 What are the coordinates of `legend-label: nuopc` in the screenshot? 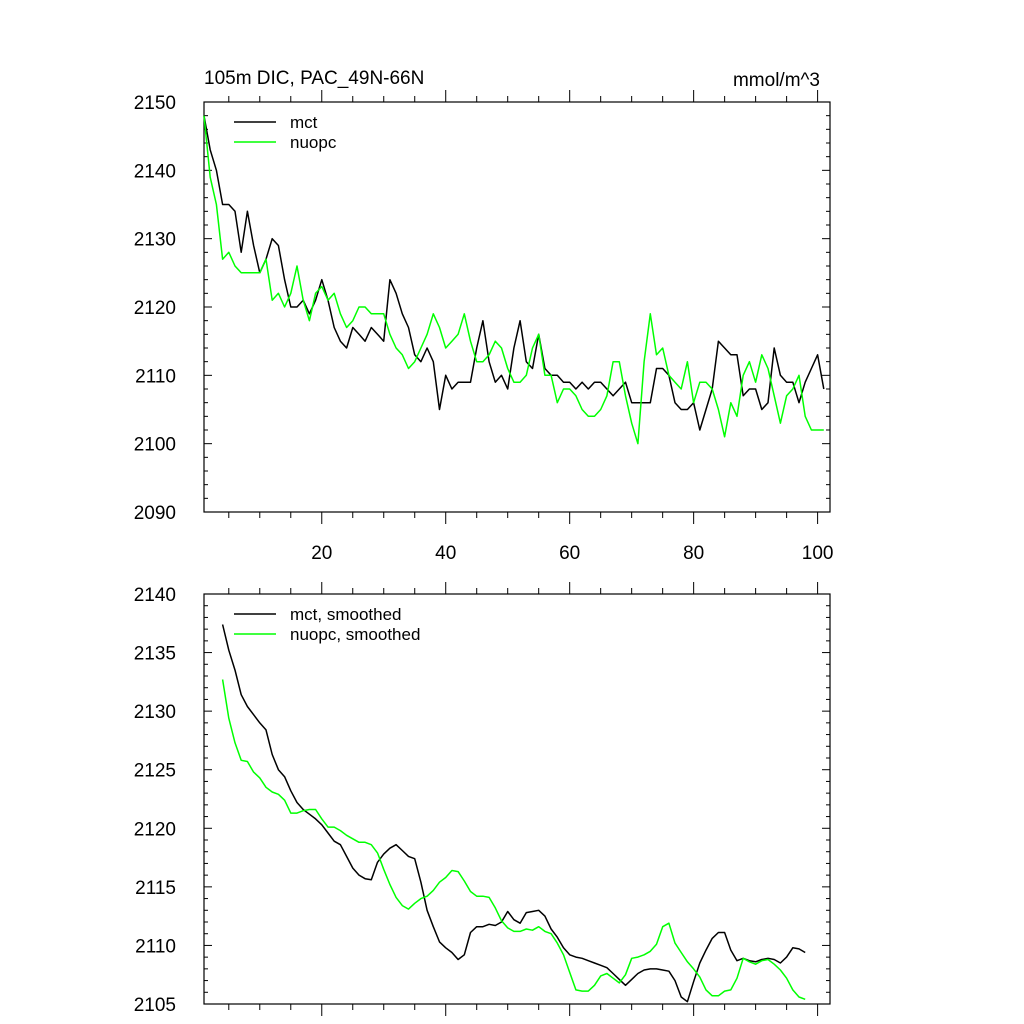 It's located at (313, 142).